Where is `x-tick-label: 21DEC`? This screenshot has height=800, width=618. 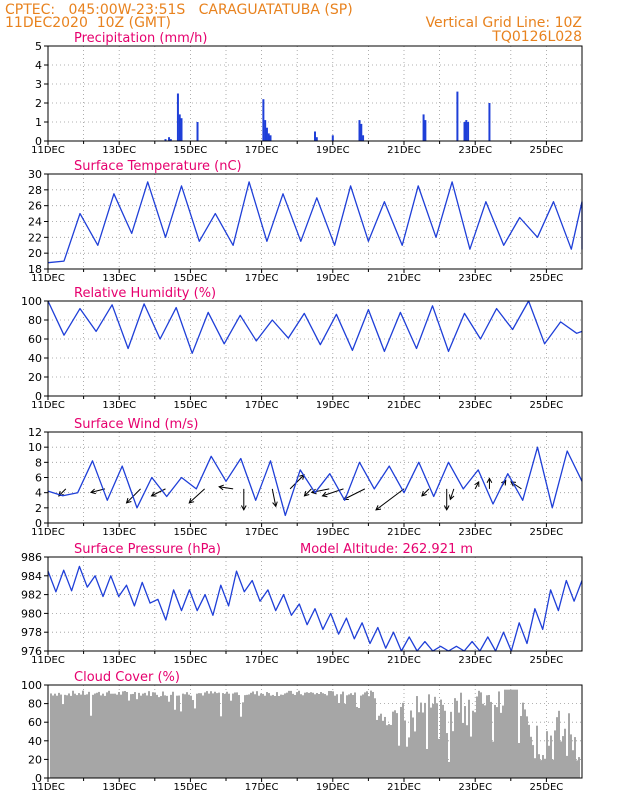 x-tick-label: 21DEC is located at coordinates (404, 405).